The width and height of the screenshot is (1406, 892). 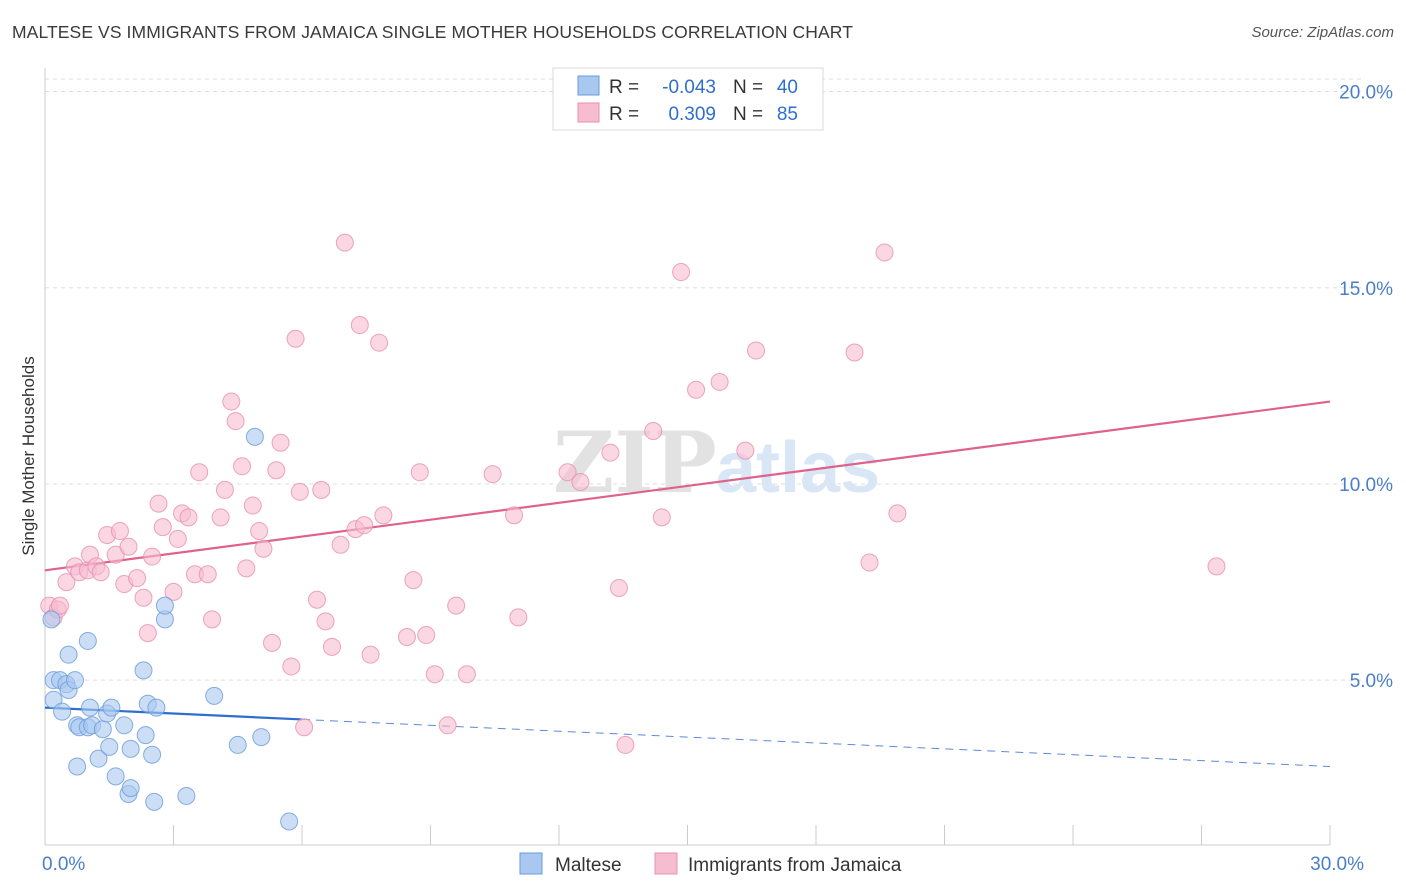 What do you see at coordinates (531, 863) in the screenshot?
I see `series-legend-swatch-maltese` at bounding box center [531, 863].